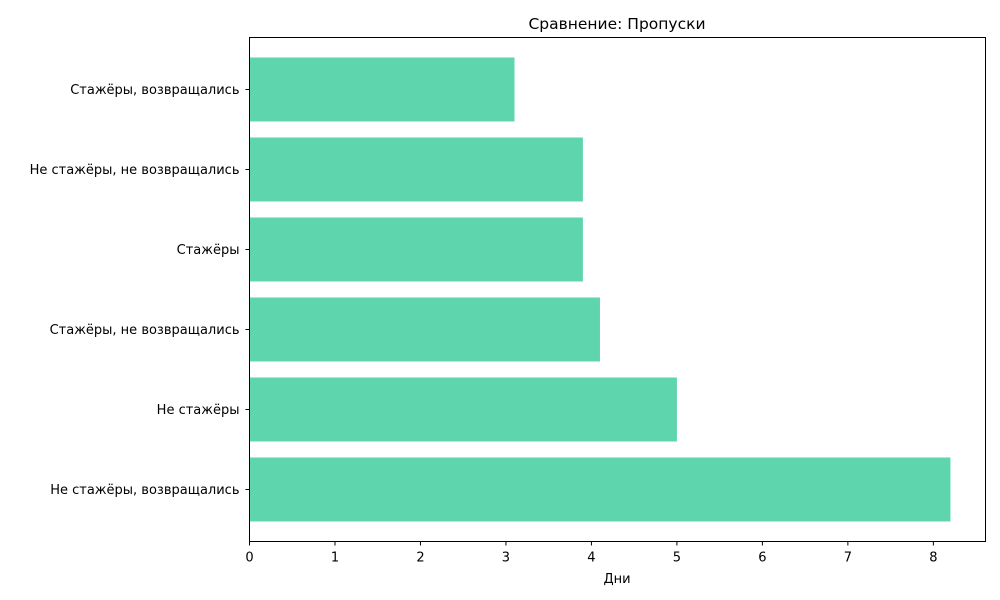 The height and width of the screenshot is (600, 1000). Describe the element at coordinates (616, 24) in the screenshot. I see `chart-title: Сравнение: Пропуски` at that location.